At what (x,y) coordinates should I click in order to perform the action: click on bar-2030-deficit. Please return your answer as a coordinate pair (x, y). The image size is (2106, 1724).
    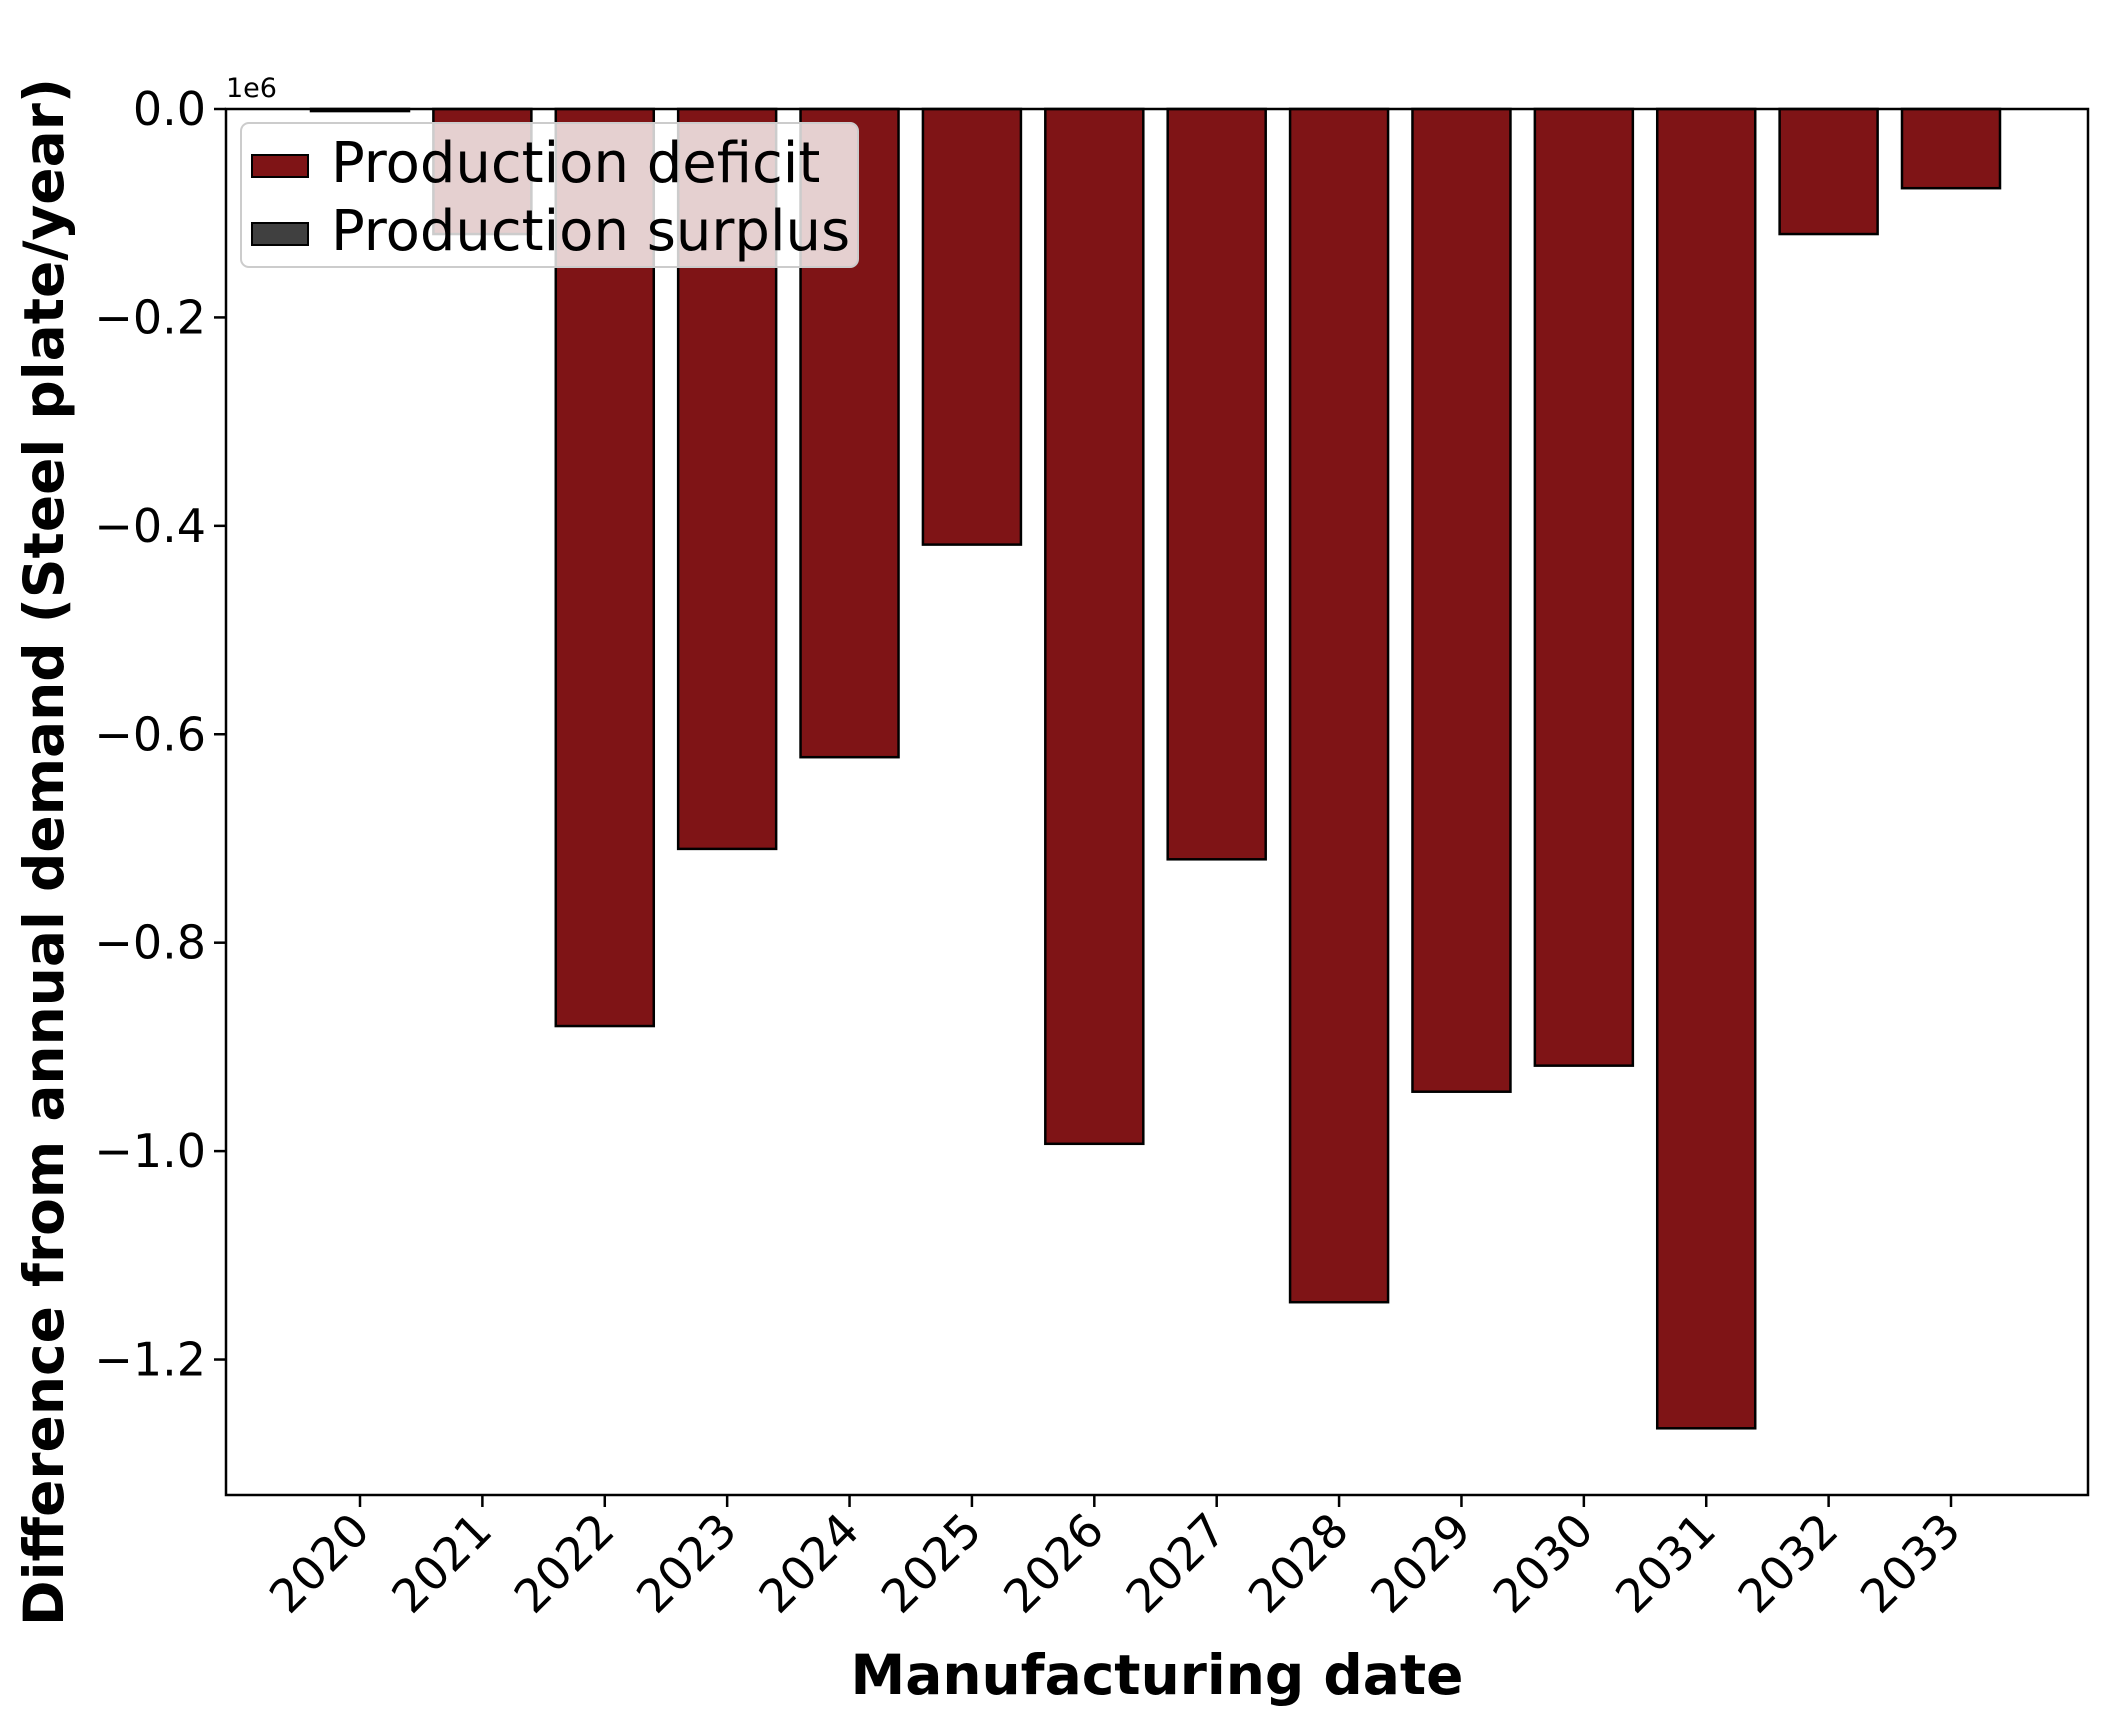
    Looking at the image, I should click on (1584, 587).